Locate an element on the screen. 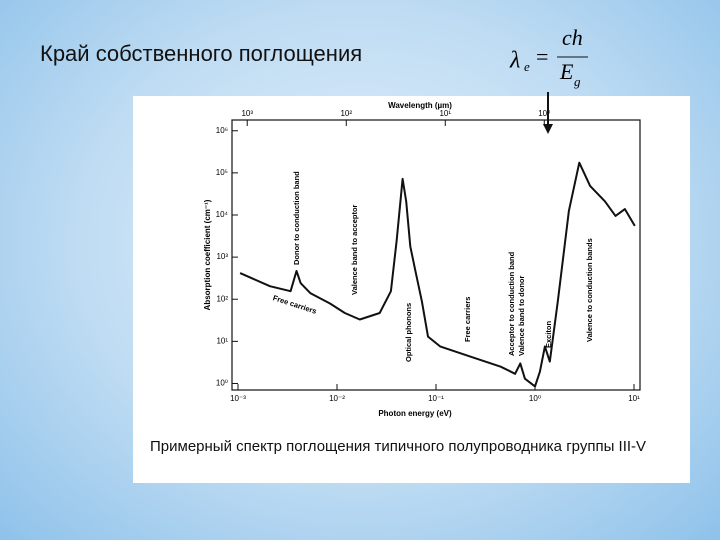  annotation: Free carriers is located at coordinates (467, 319).